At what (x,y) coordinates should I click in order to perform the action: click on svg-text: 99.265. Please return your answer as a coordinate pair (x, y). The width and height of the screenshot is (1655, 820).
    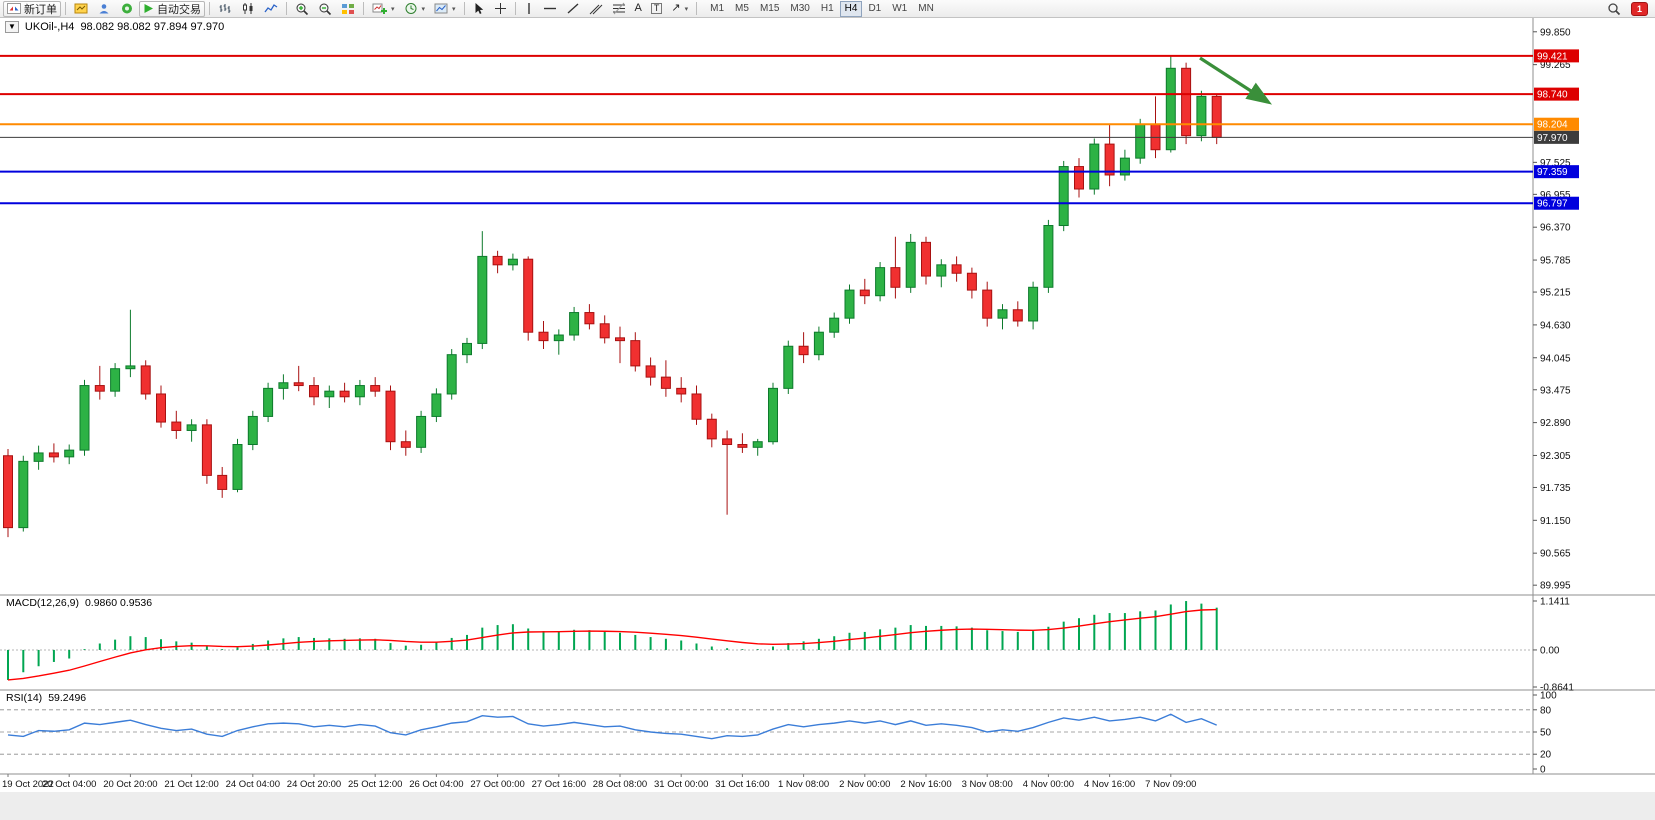
    Looking at the image, I should click on (1555, 65).